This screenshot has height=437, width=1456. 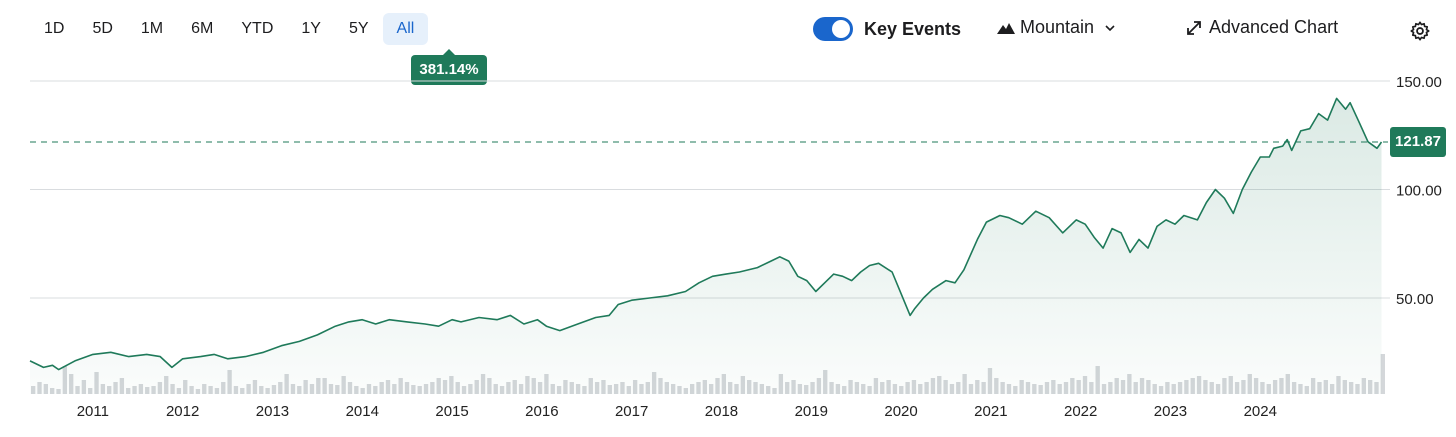 What do you see at coordinates (631, 411) in the screenshot?
I see `x-tick-label: 2017` at bounding box center [631, 411].